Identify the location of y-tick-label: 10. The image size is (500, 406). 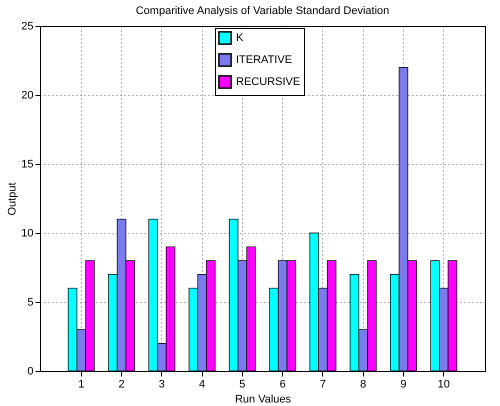
(27, 234).